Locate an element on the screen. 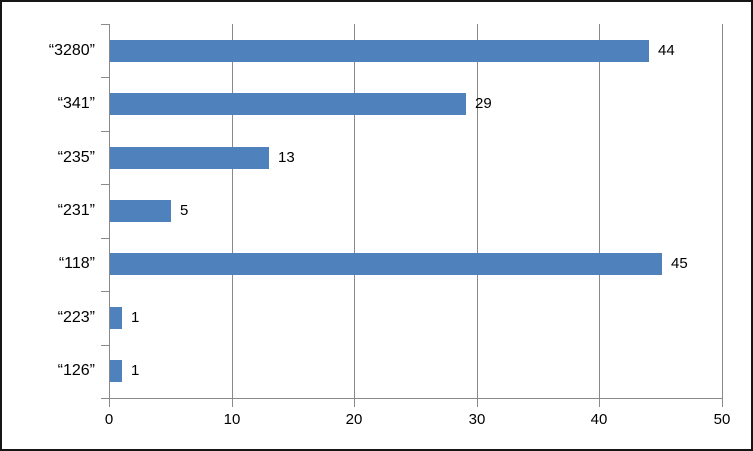 Image resolution: width=753 pixels, height=451 pixels. category-label: “118” is located at coordinates (76, 263).